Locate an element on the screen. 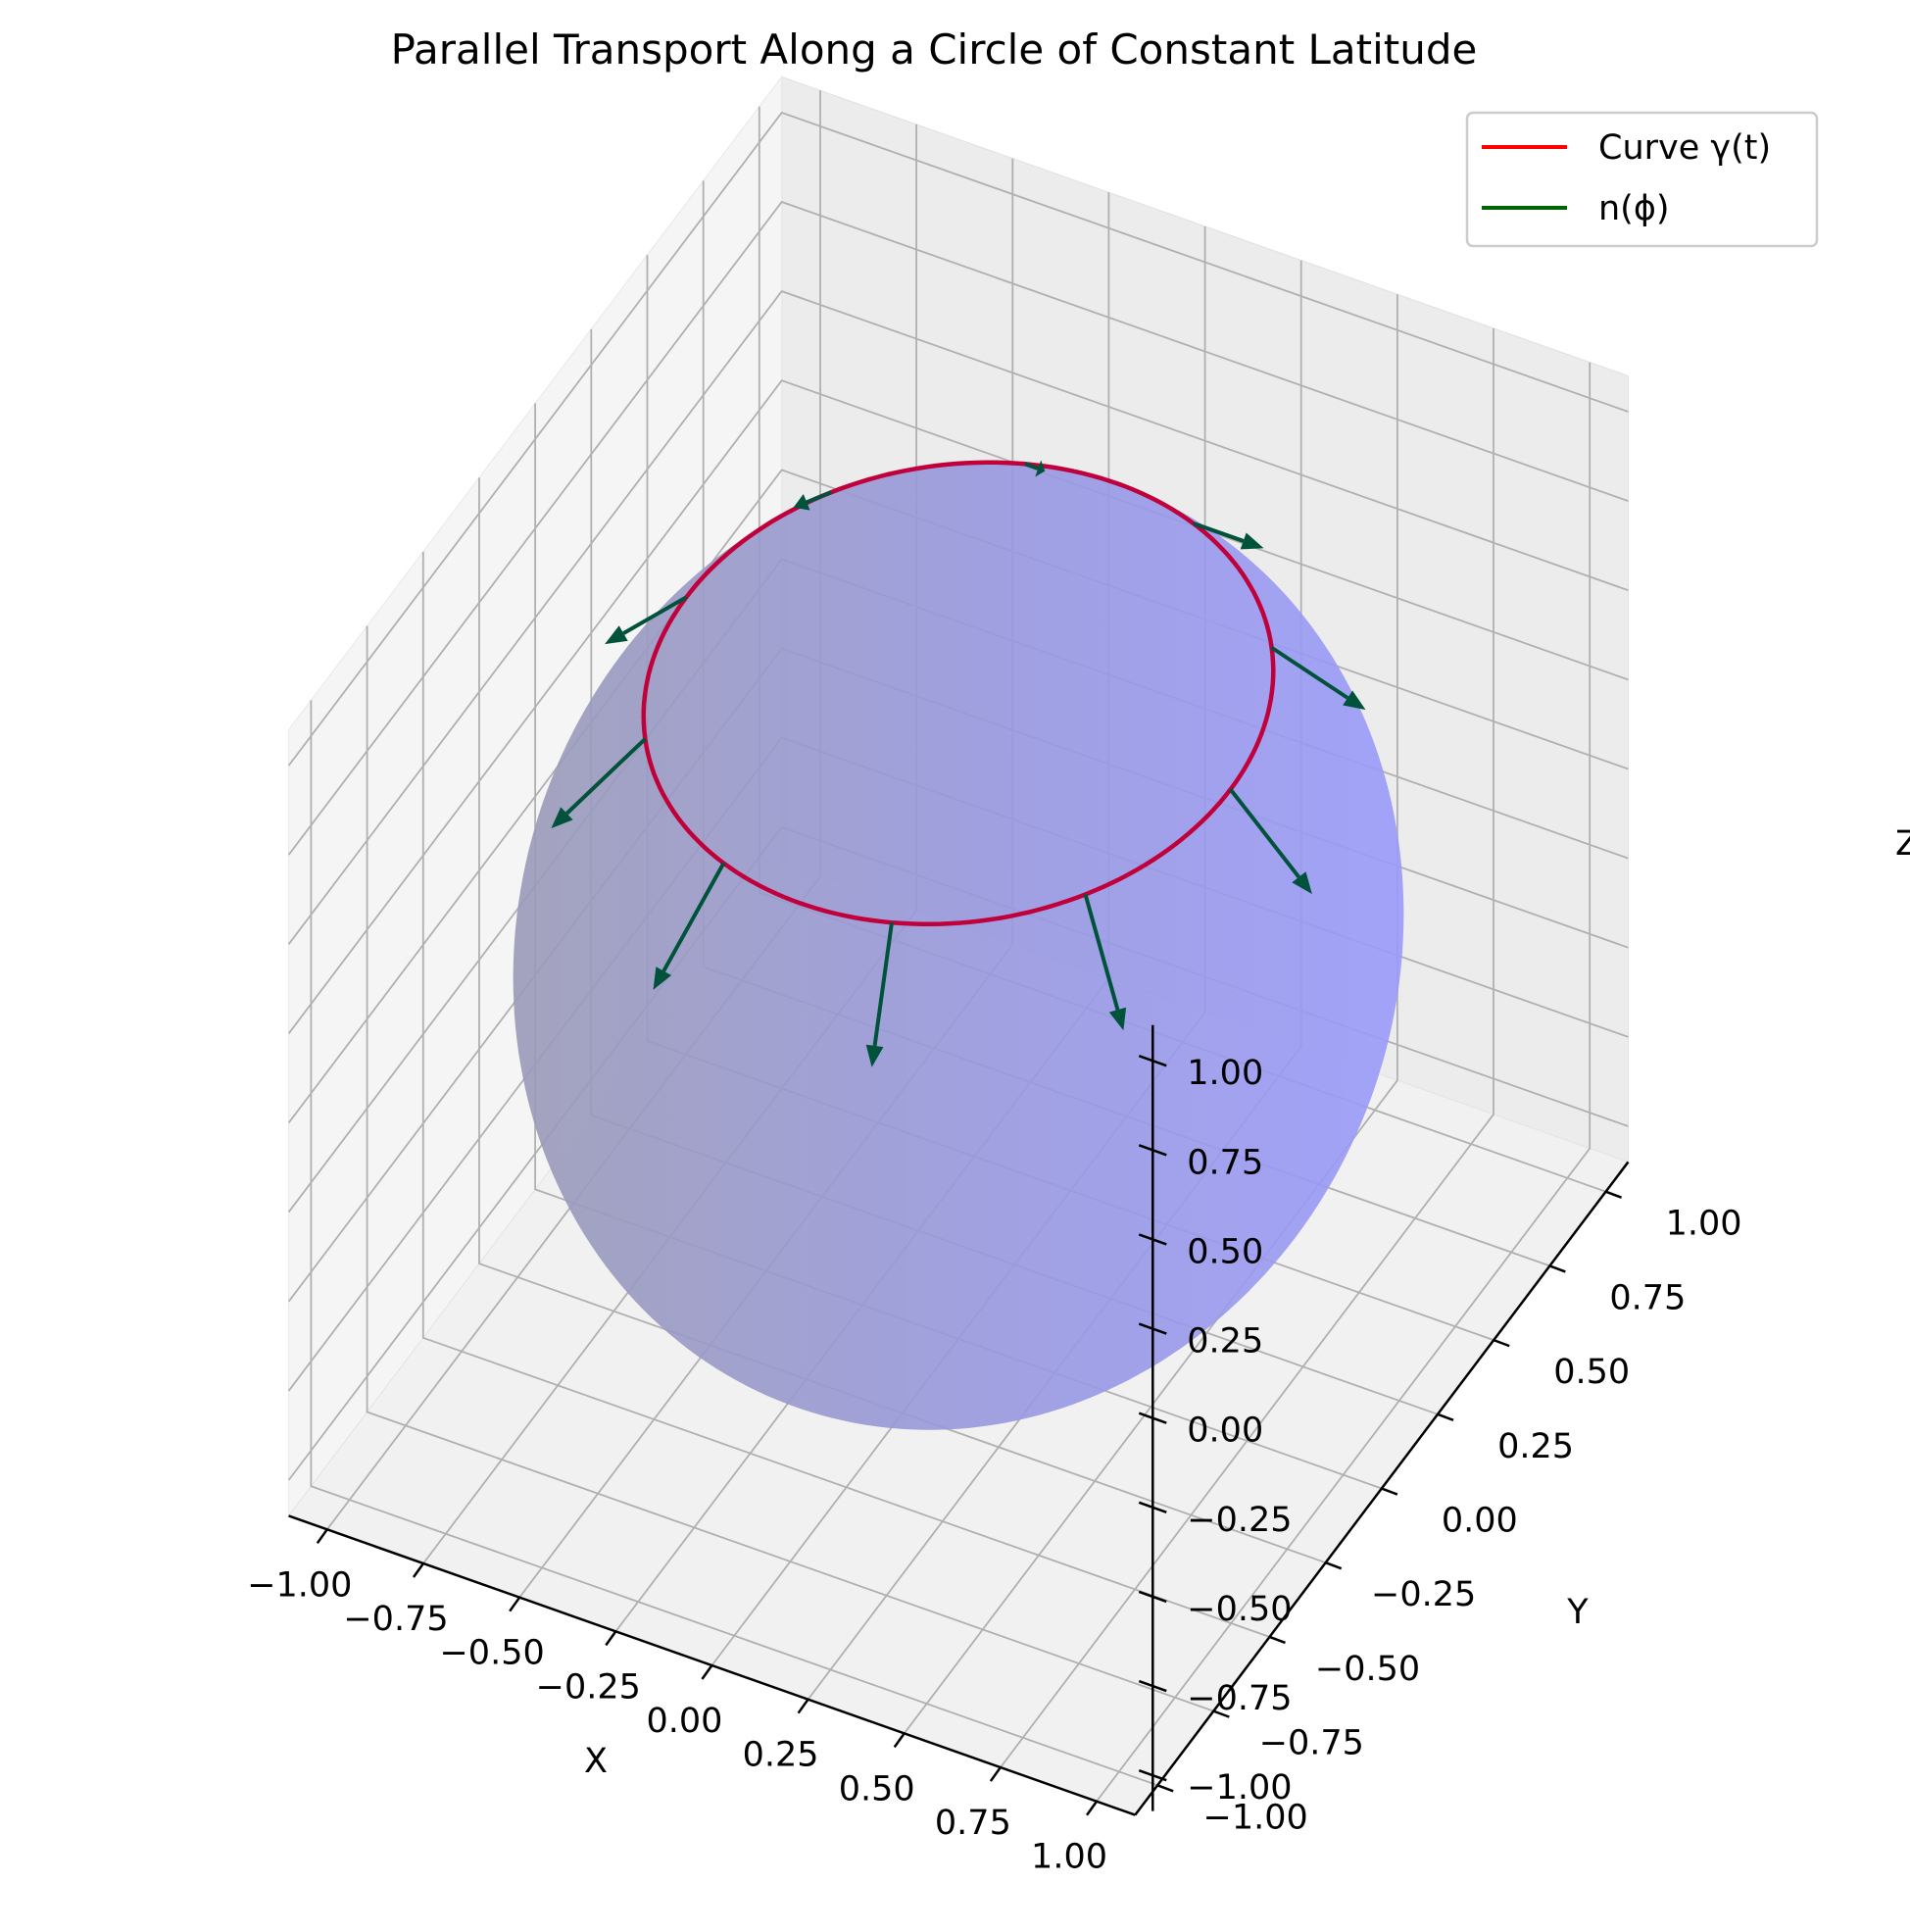 This screenshot has width=1910, height=1932. z-tick-label: 0.00 is located at coordinates (1225, 1431).